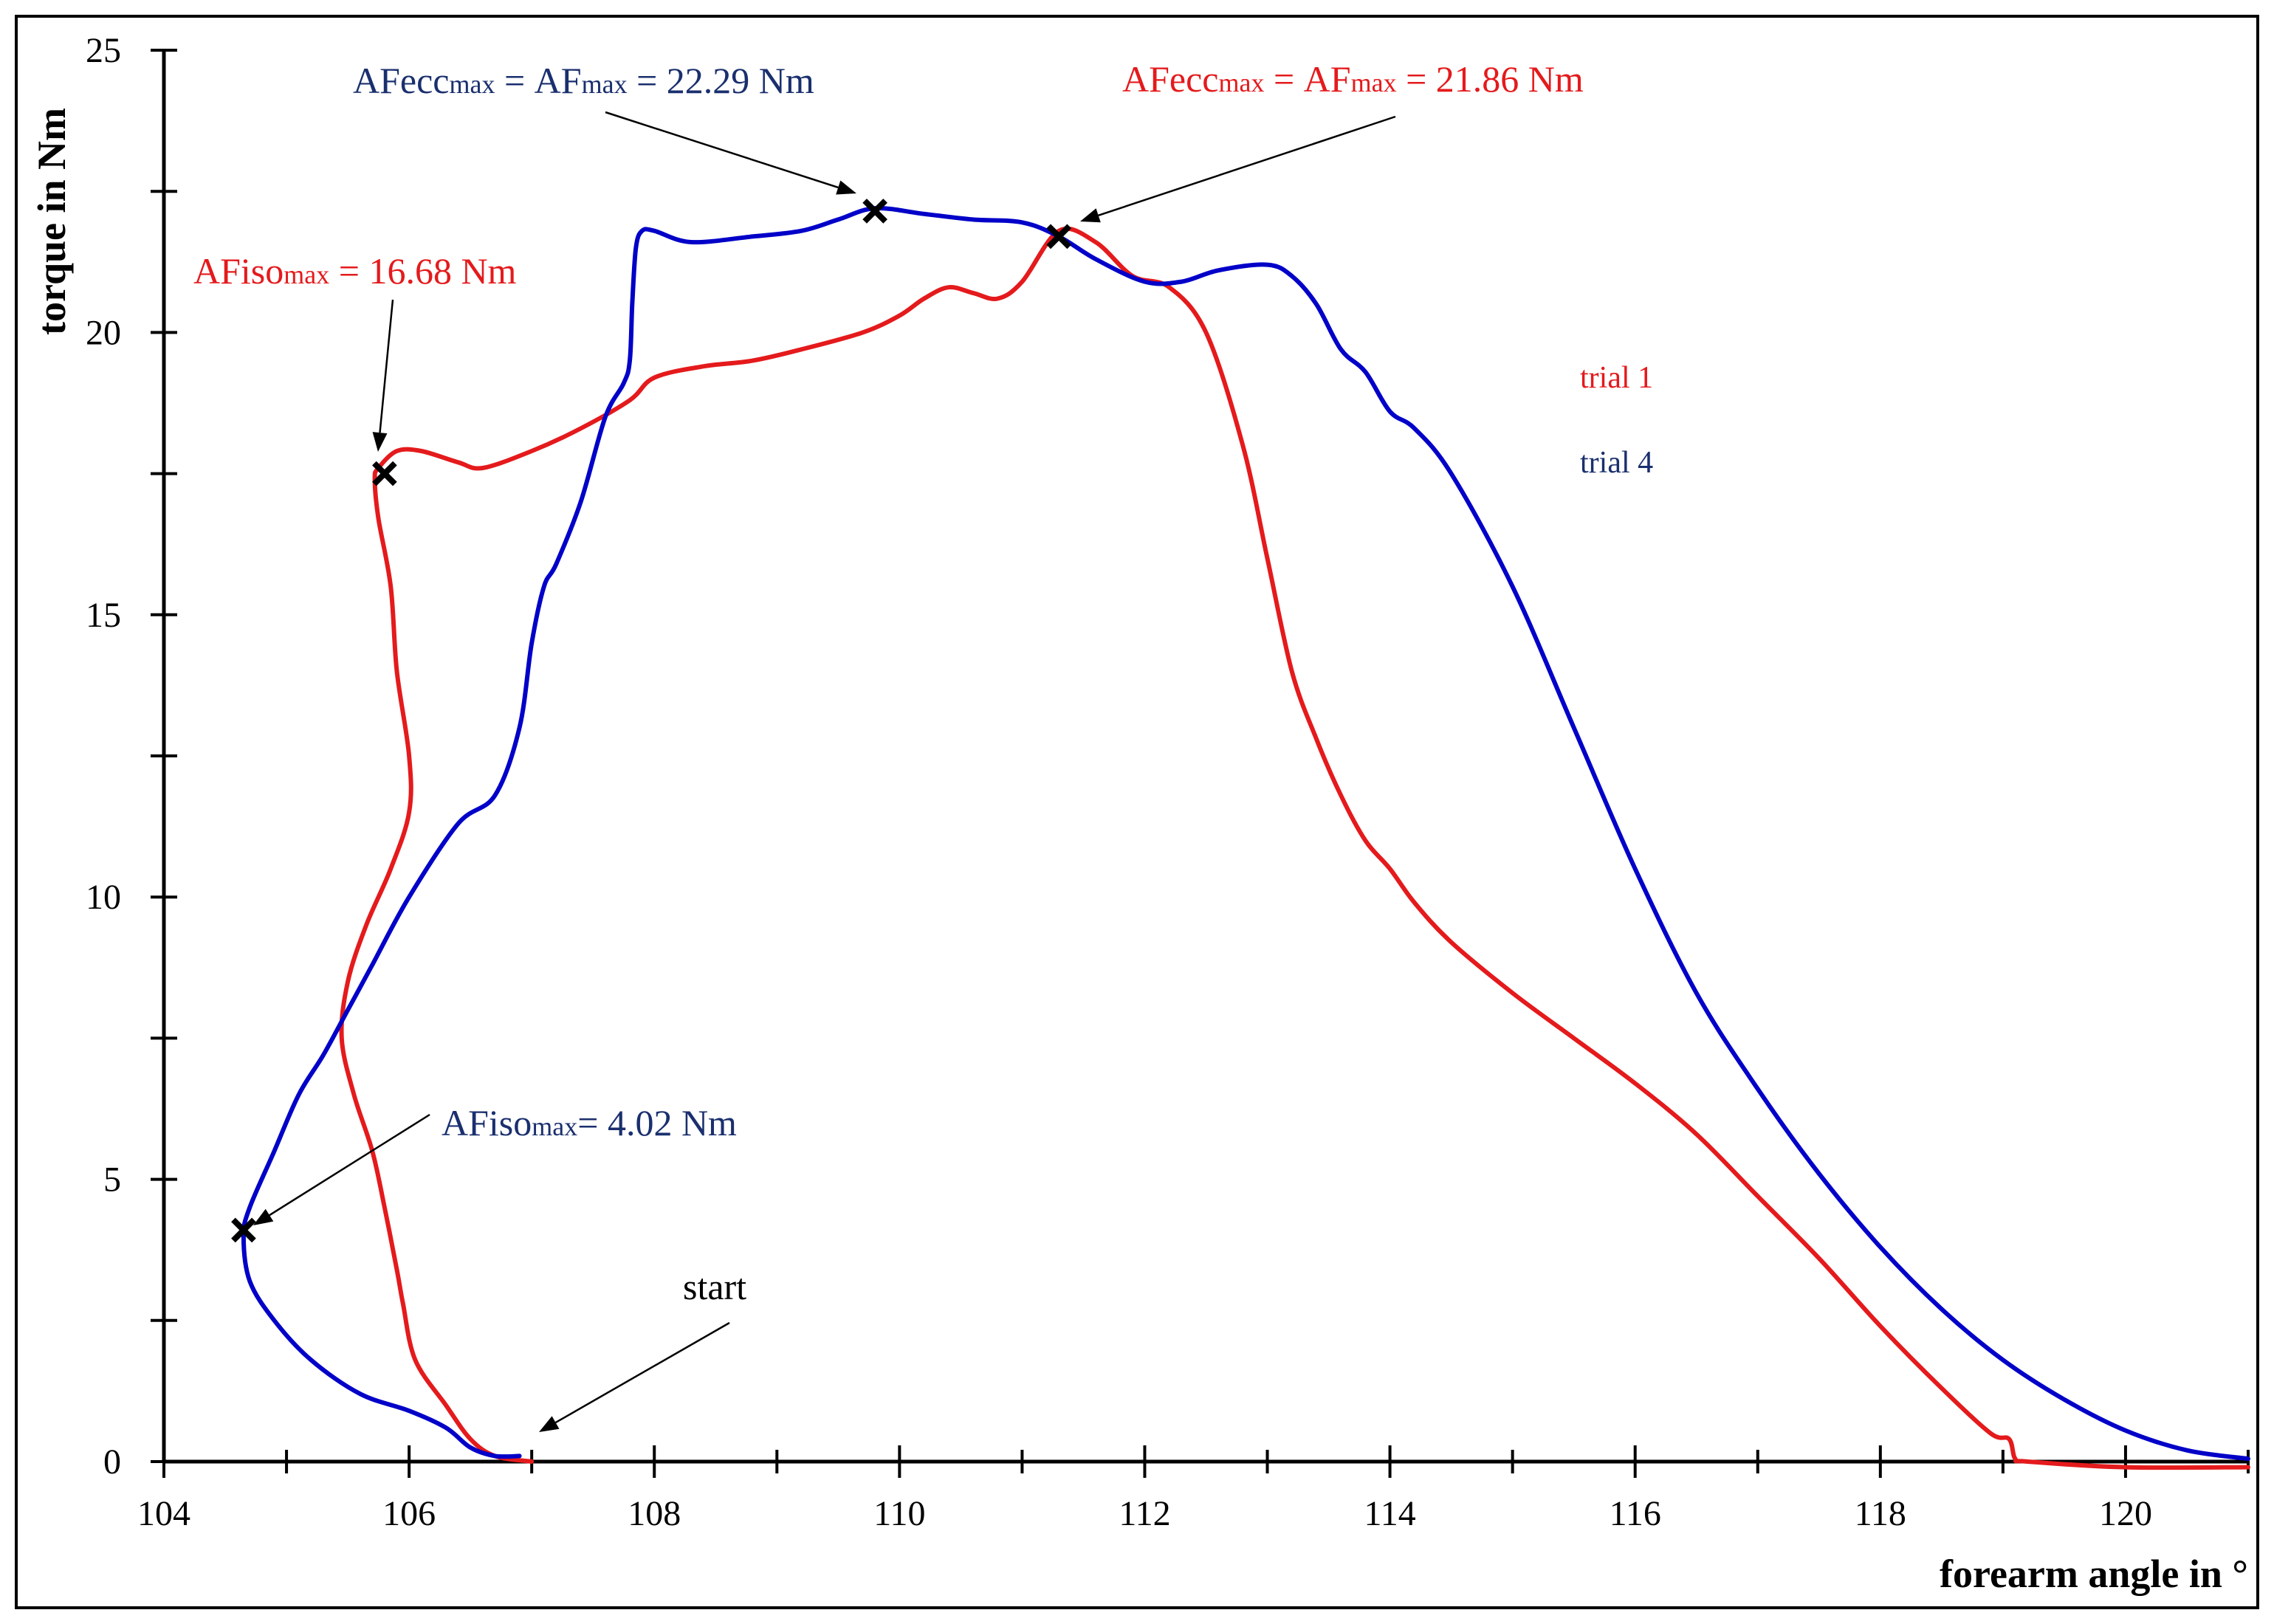  I want to click on annotation-trial4-max: AFeccmax = AFmax = 22.29 Nm, so click(605, 127).